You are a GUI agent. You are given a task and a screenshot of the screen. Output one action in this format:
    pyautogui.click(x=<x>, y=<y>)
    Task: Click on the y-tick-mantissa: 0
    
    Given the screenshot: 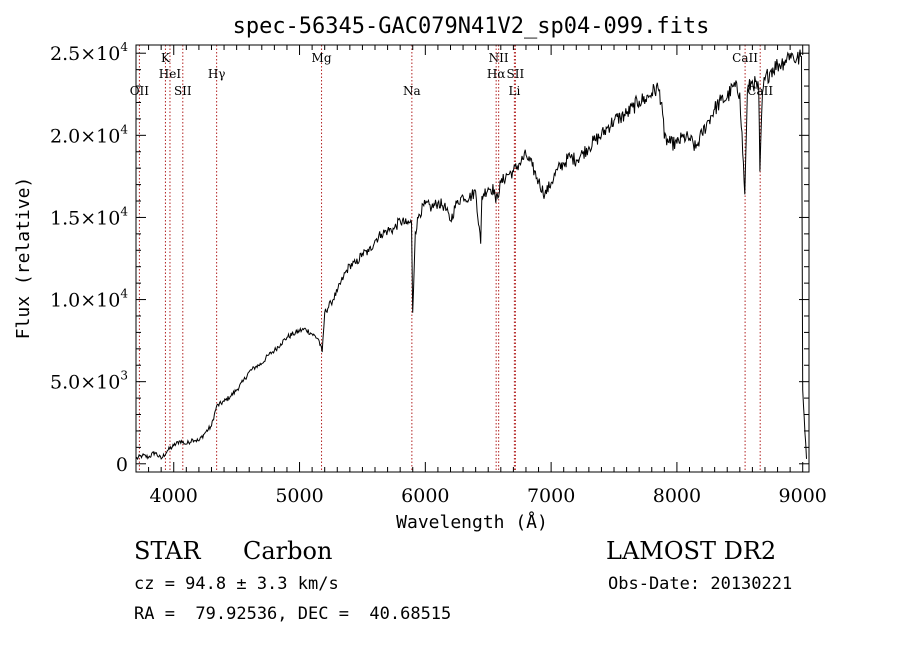 What is the action you would take?
    pyautogui.click(x=122, y=465)
    